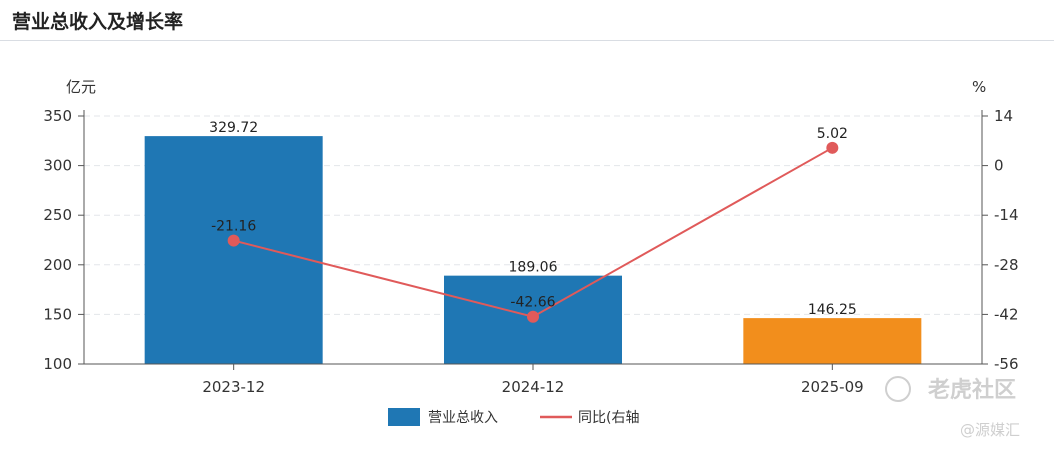 The image size is (1054, 452). What do you see at coordinates (527, 20) in the screenshot?
I see `chart-header: 营业总收入及增长率` at bounding box center [527, 20].